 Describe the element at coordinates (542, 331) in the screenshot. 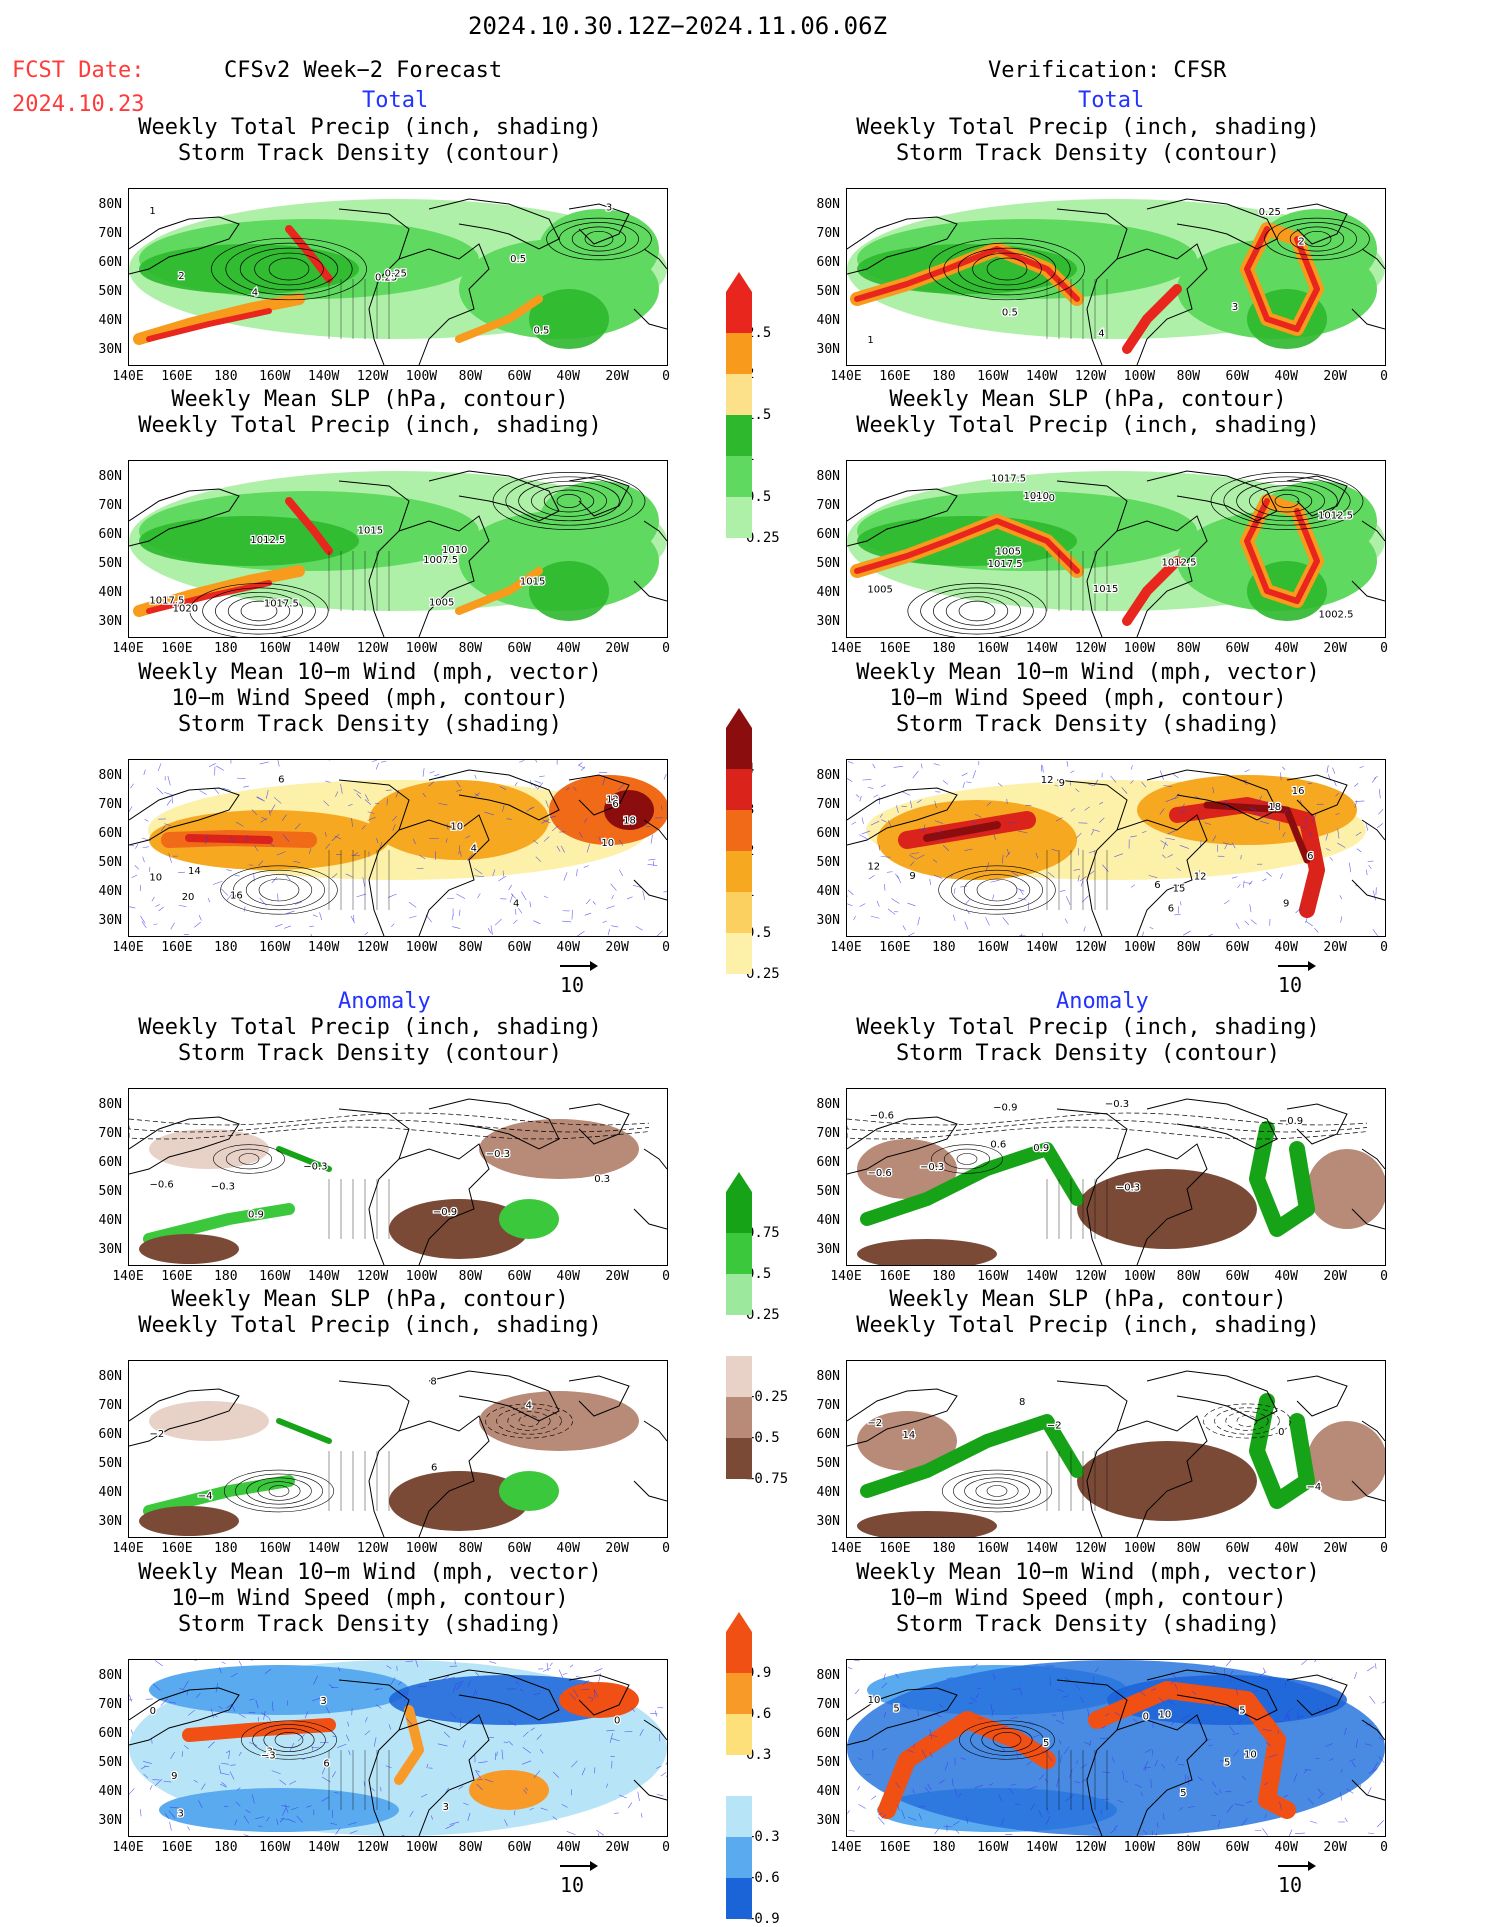

I see `contour-label: 0.5` at that location.